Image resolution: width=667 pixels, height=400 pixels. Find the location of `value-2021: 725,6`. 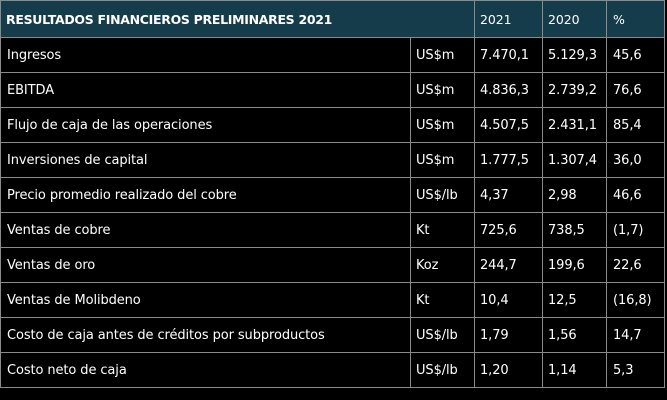

value-2021: 725,6 is located at coordinates (509, 230).